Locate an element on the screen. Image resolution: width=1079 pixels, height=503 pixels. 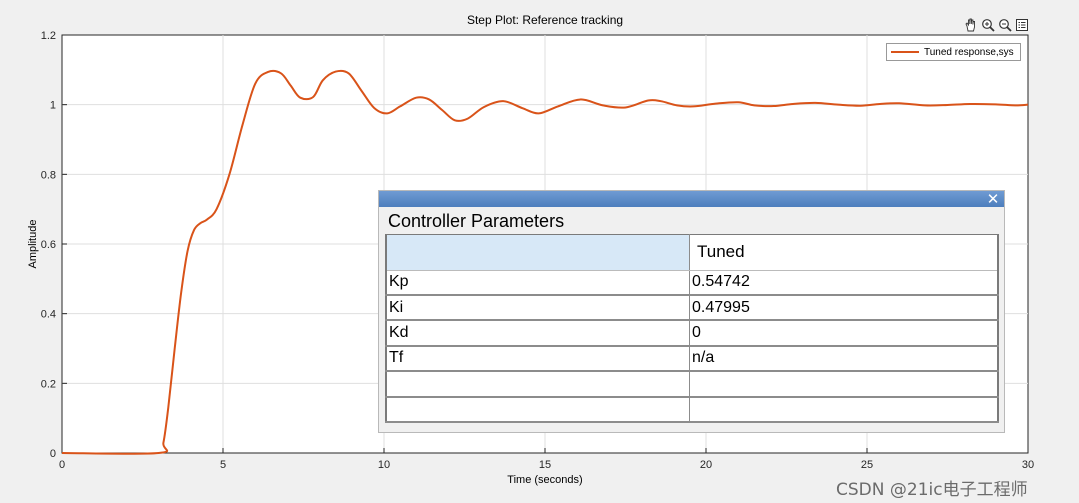
legend: Tuned response,sys is located at coordinates (953, 52).